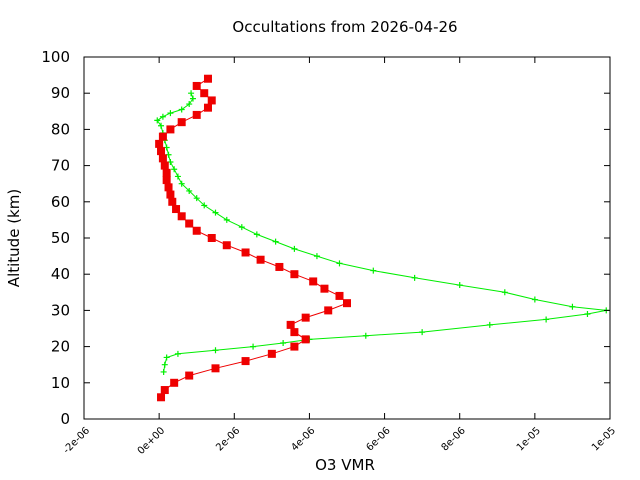 Image resolution: width=640 pixels, height=480 pixels. I want to click on y-axis-label: Altitude (km), so click(14, 238).